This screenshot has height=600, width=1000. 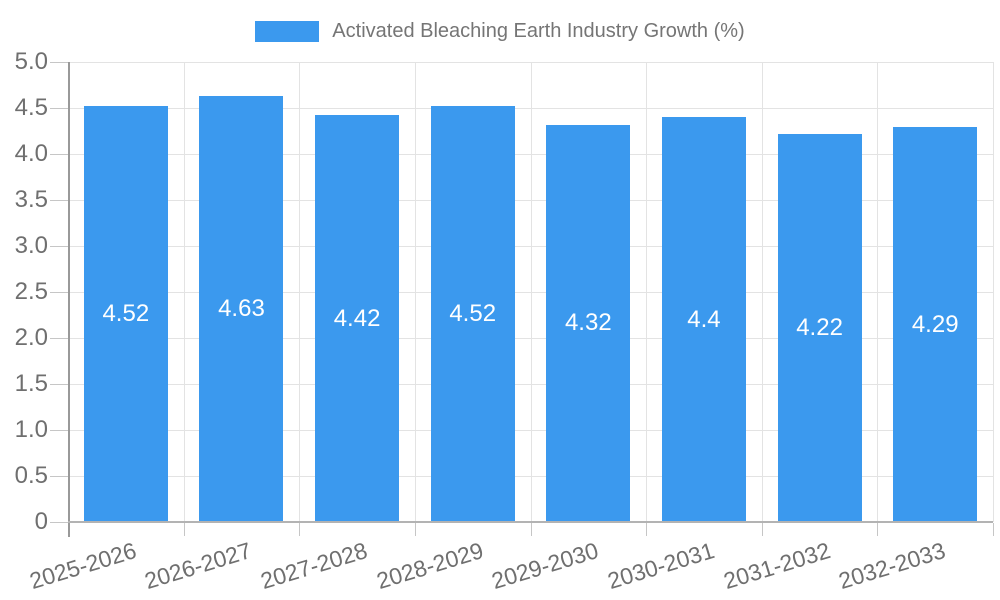 I want to click on x-axis-tick-label: 2026-2027, so click(x=198, y=566).